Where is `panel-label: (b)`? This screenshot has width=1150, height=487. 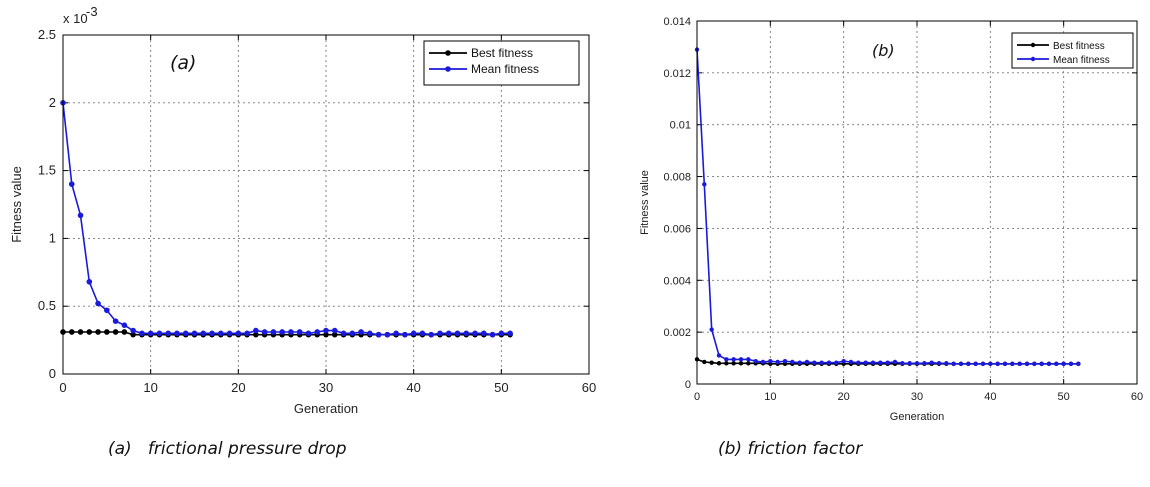 panel-label: (b) is located at coordinates (883, 50).